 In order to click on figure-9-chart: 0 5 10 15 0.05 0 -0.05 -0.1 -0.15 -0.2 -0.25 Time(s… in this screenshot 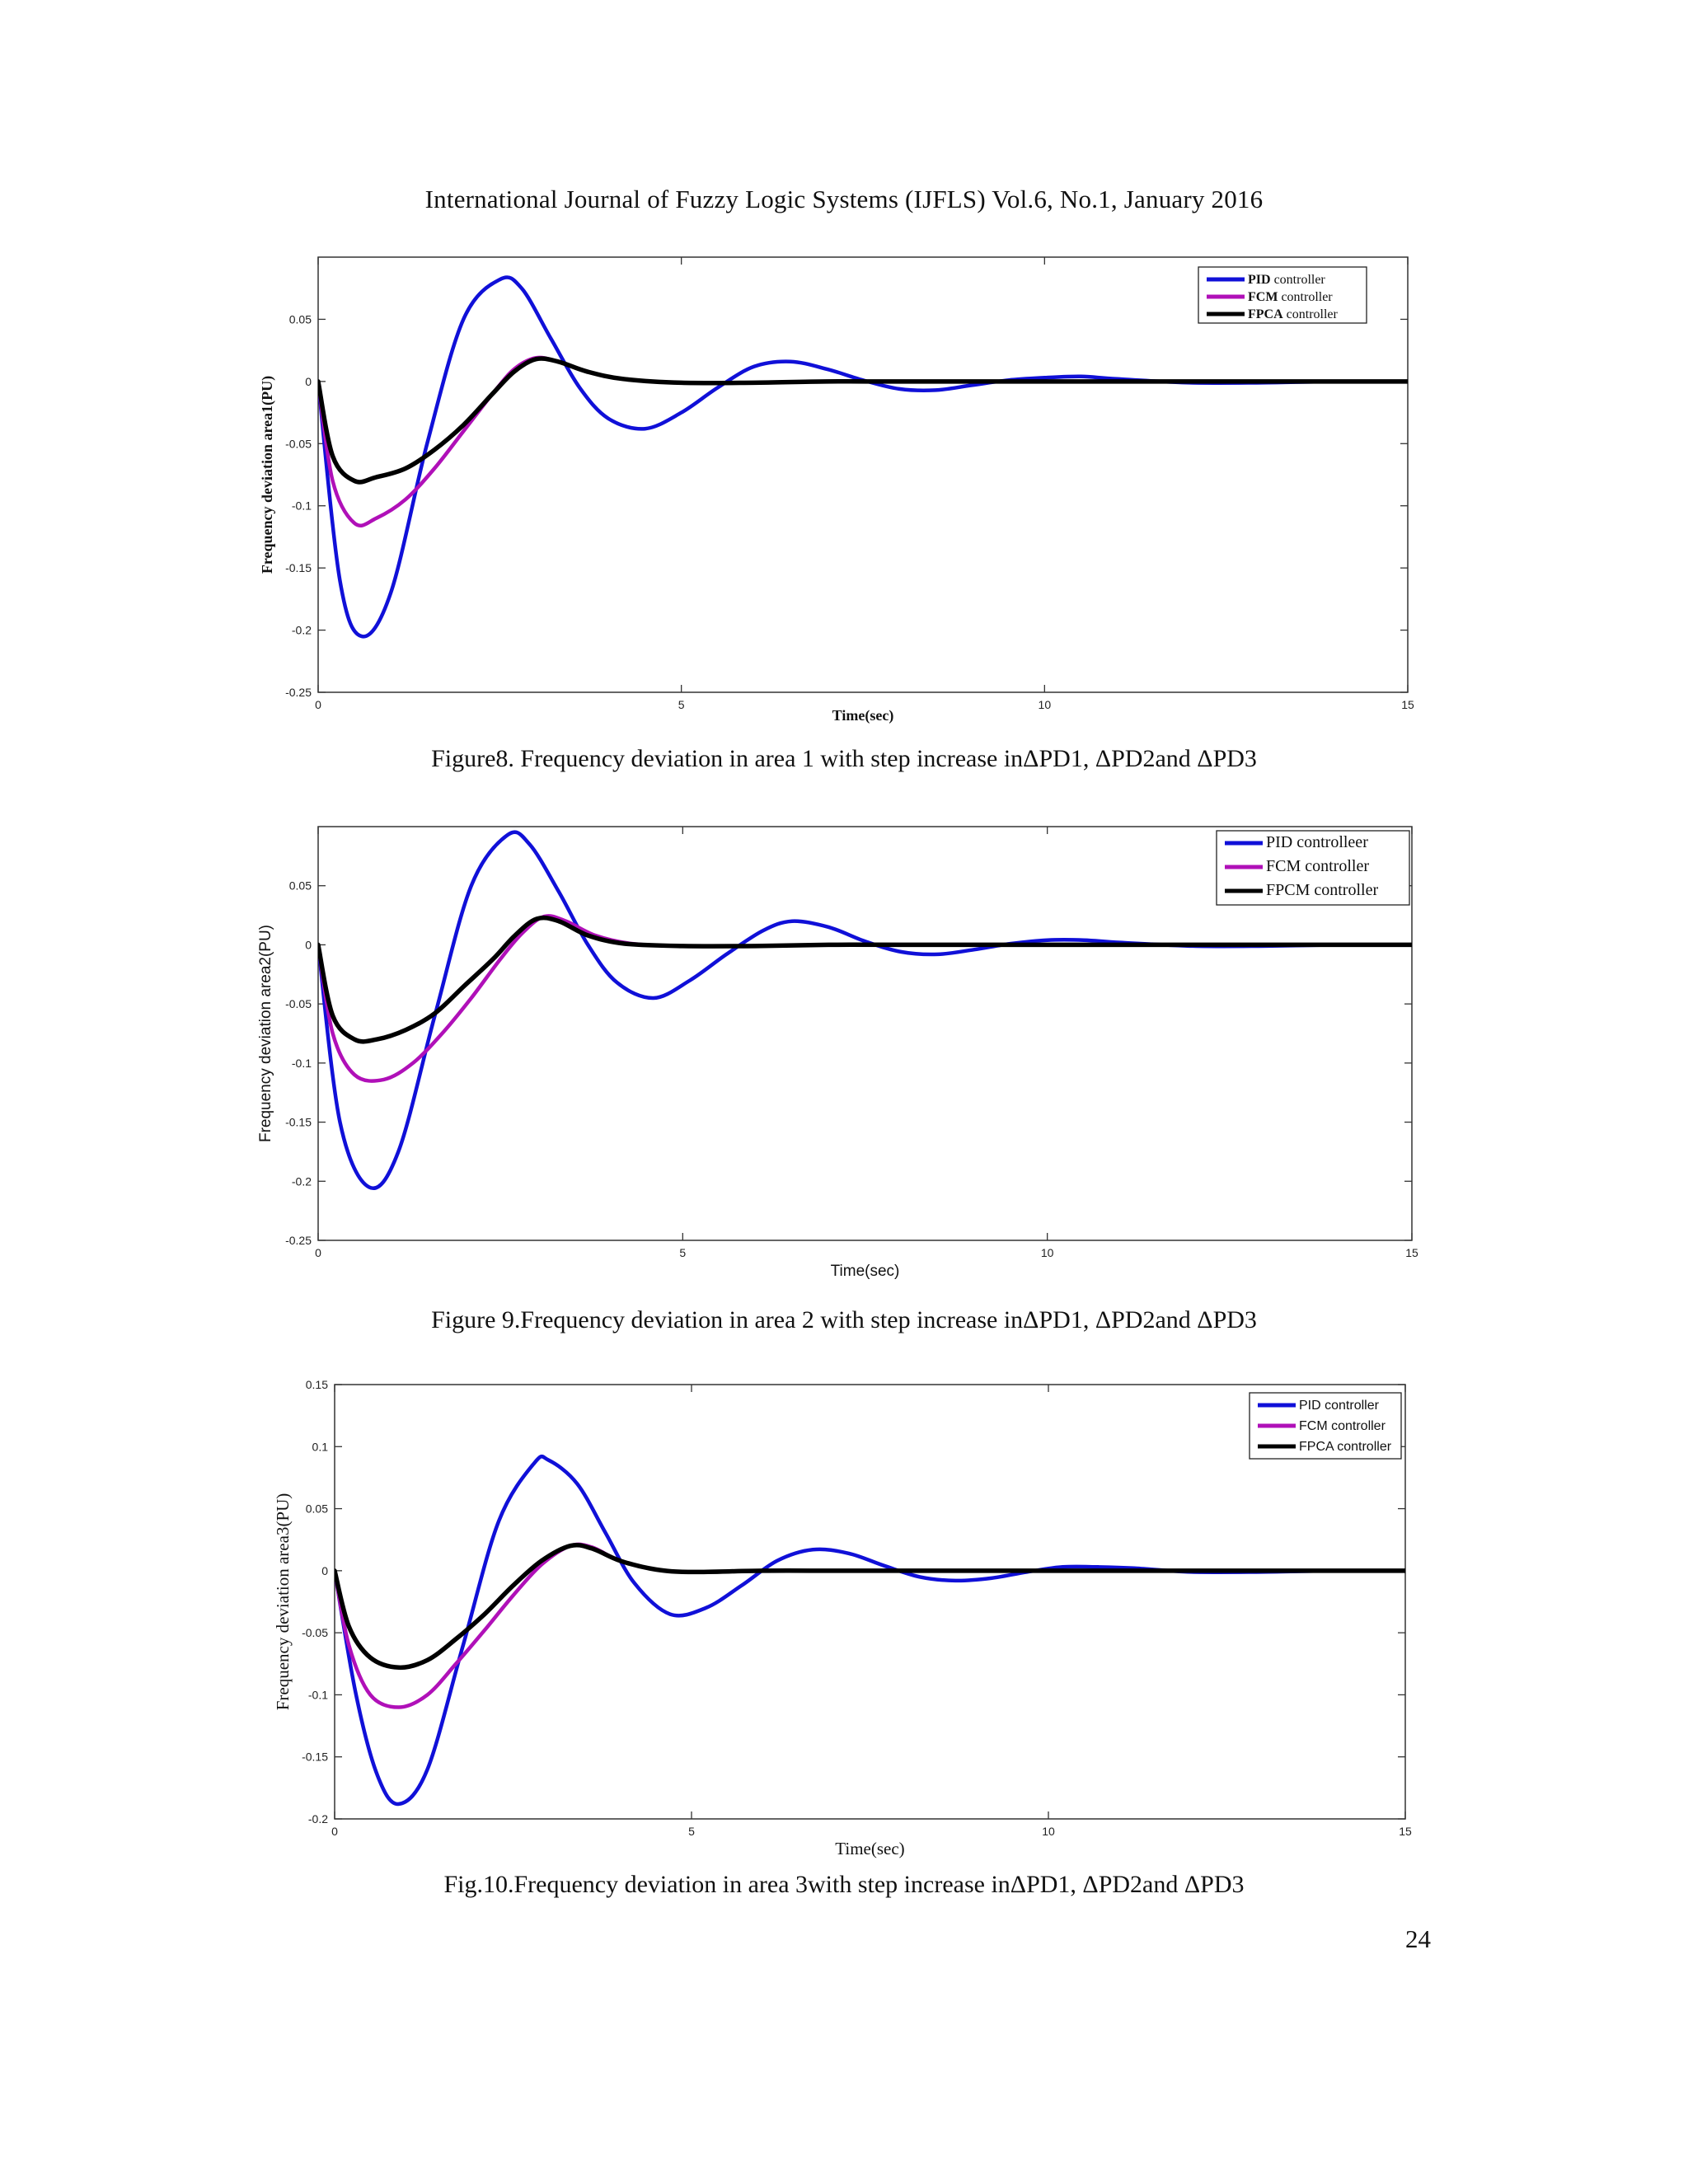, I will do `click(838, 1053)`.